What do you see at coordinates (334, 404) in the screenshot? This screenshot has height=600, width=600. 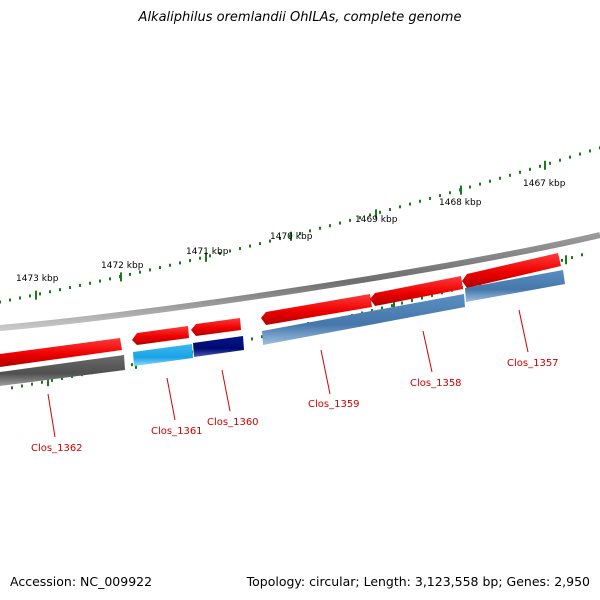 I see `gene-label: Clos_1359` at bounding box center [334, 404].